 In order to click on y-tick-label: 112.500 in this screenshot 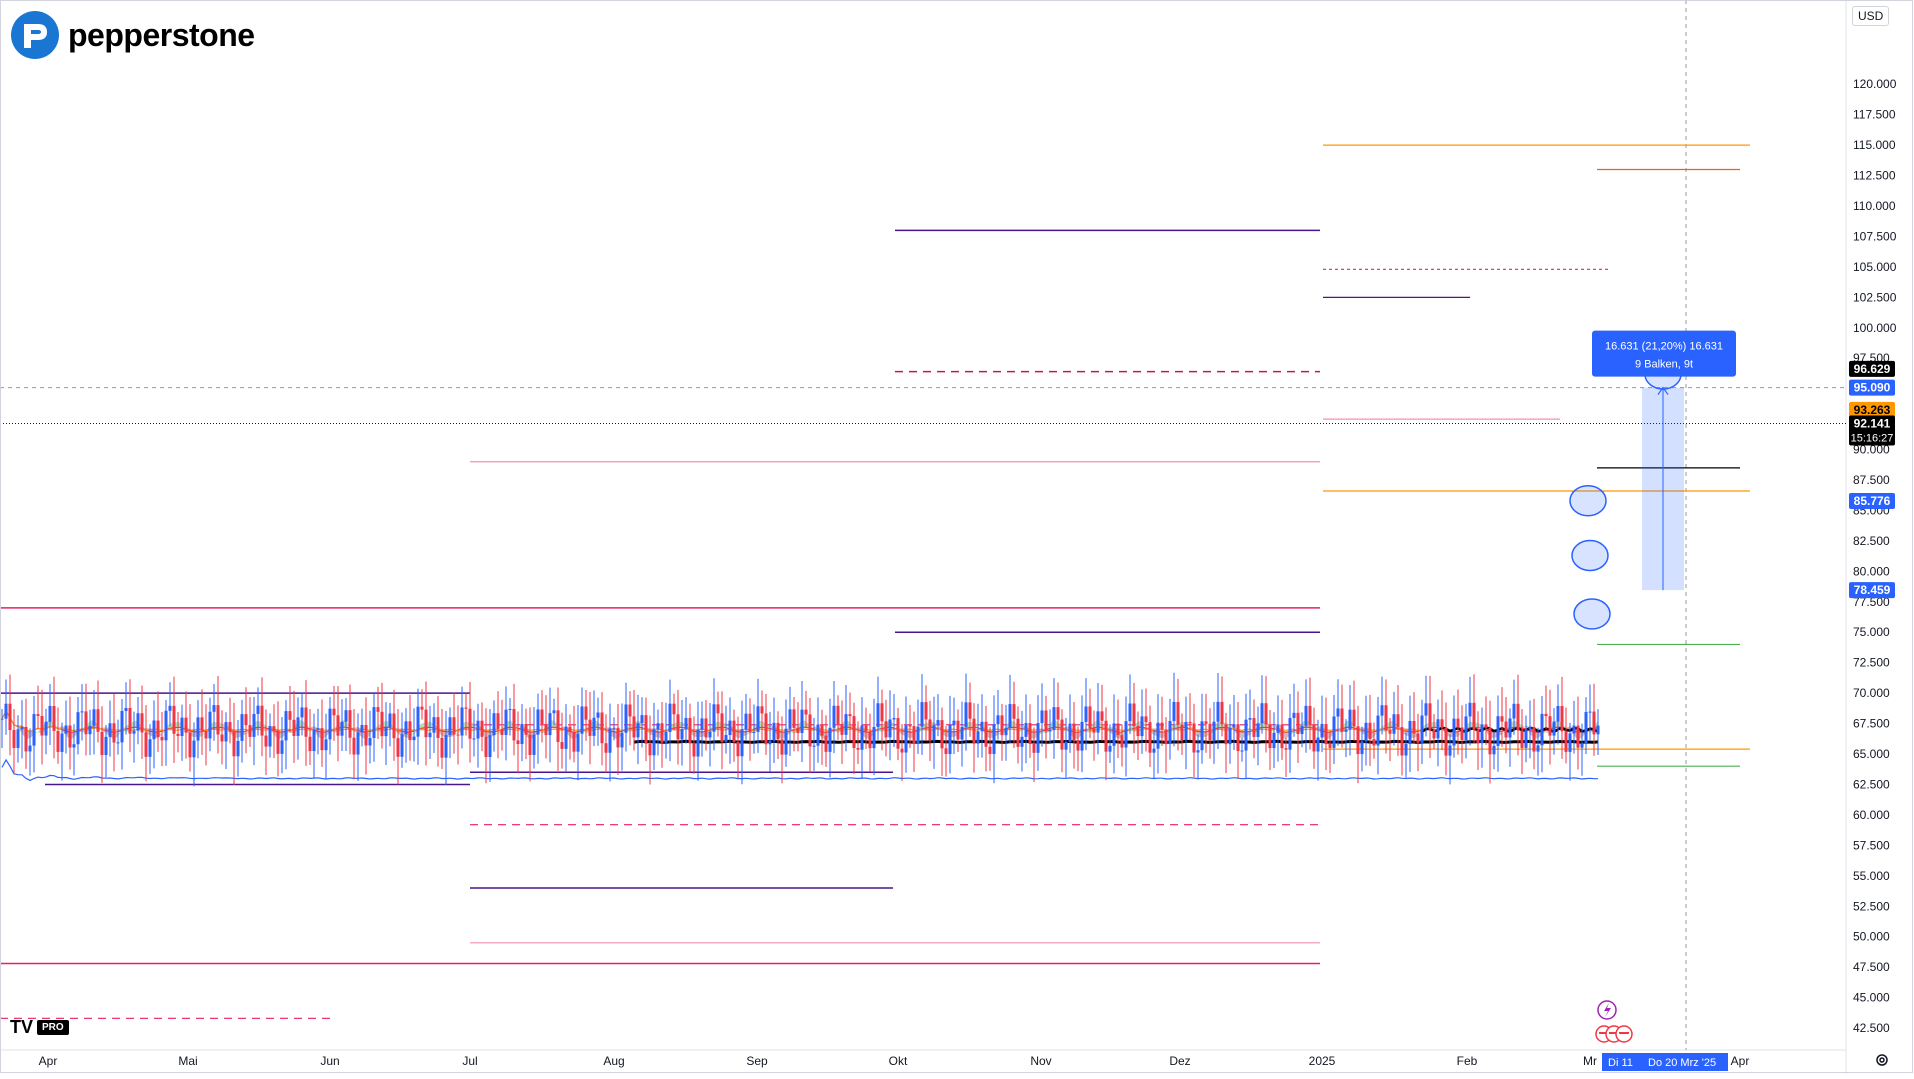, I will do `click(1874, 176)`.